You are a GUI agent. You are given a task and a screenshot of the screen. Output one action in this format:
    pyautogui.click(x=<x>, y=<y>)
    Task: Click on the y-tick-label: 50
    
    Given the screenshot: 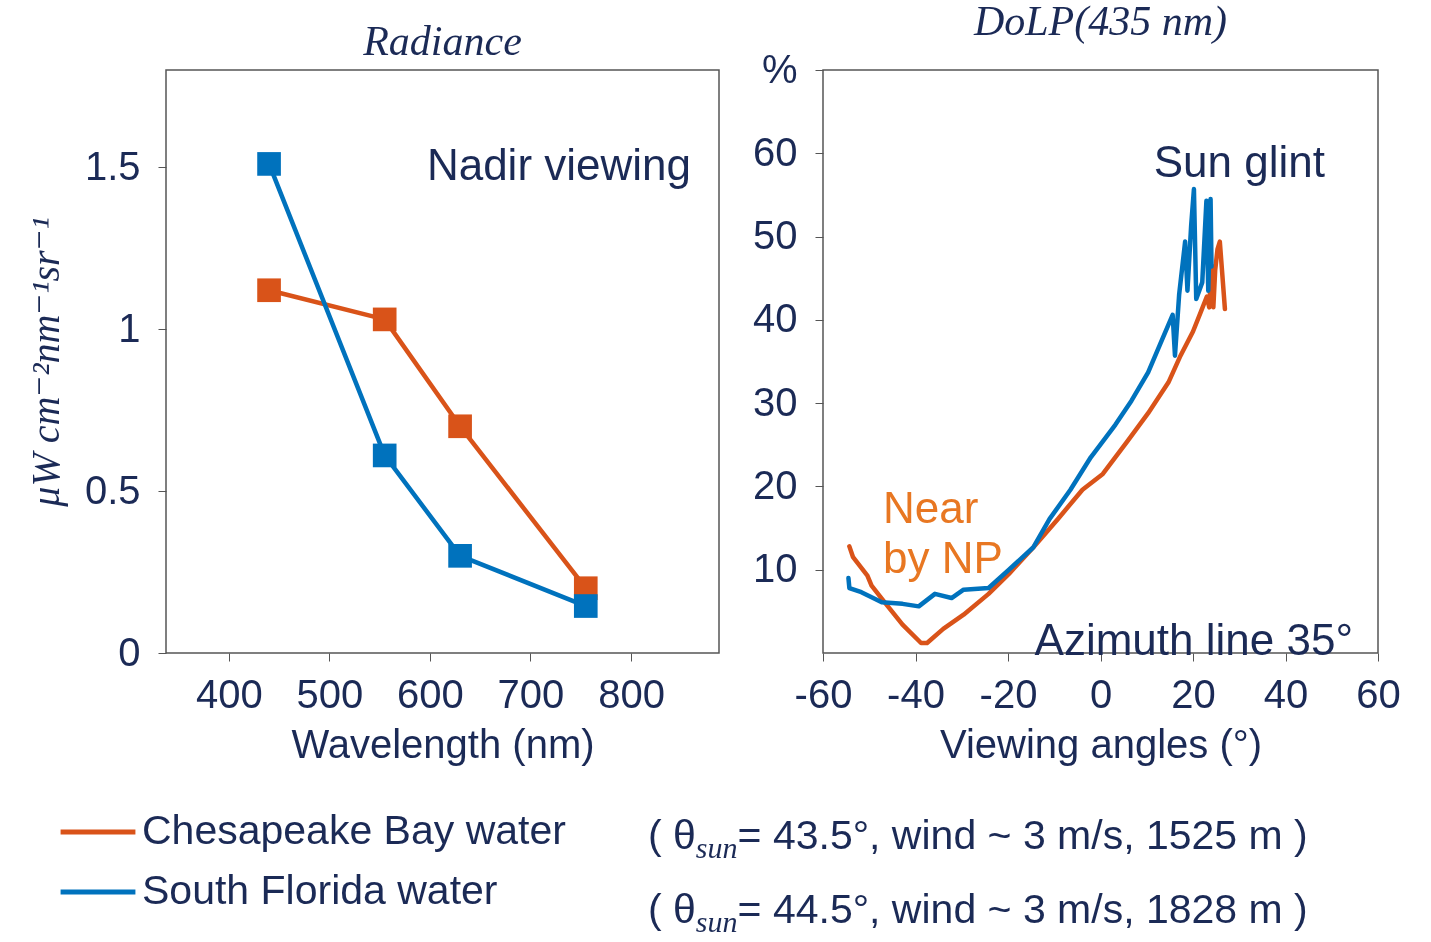 What is the action you would take?
    pyautogui.click(x=775, y=235)
    